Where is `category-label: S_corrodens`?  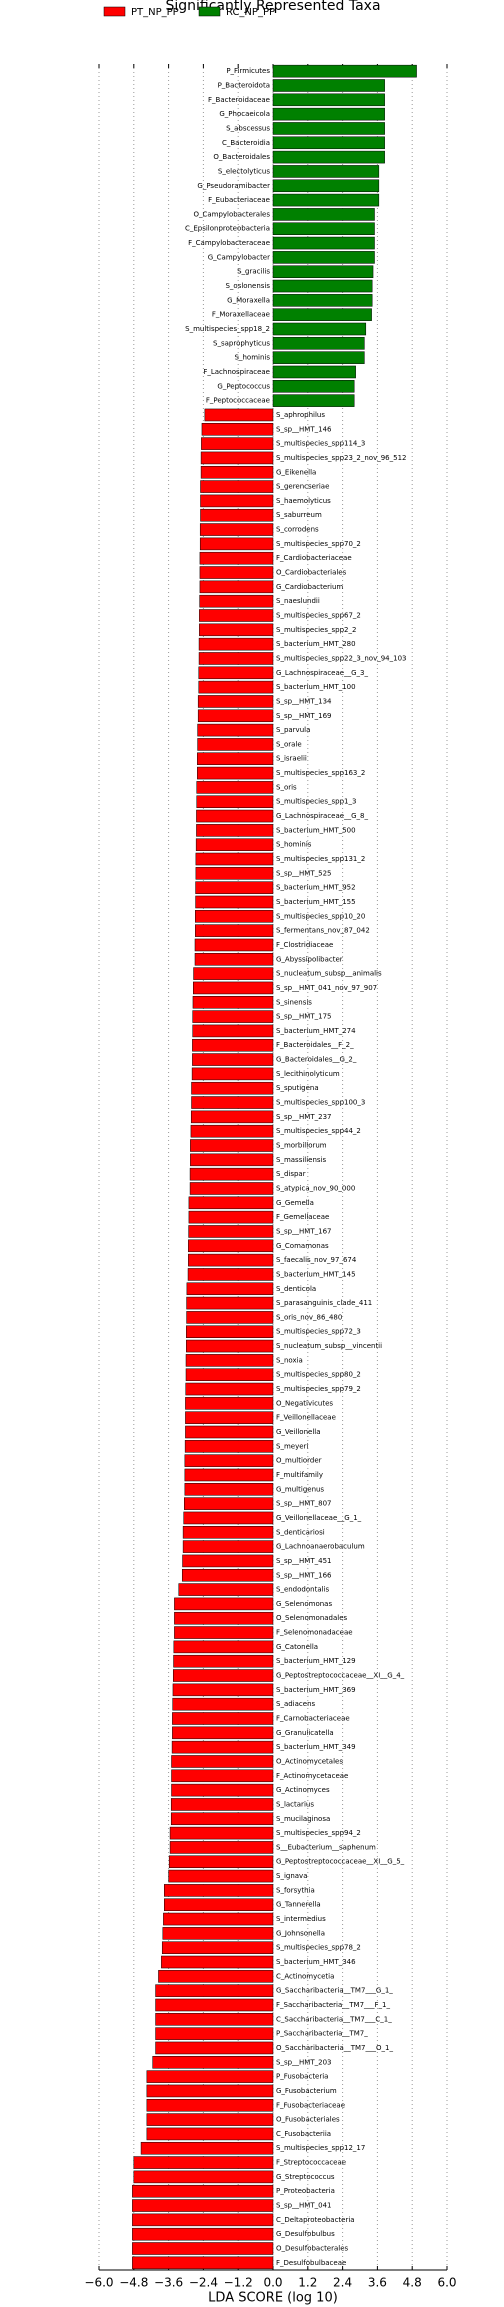
category-label: S_corrodens is located at coordinates (297, 530).